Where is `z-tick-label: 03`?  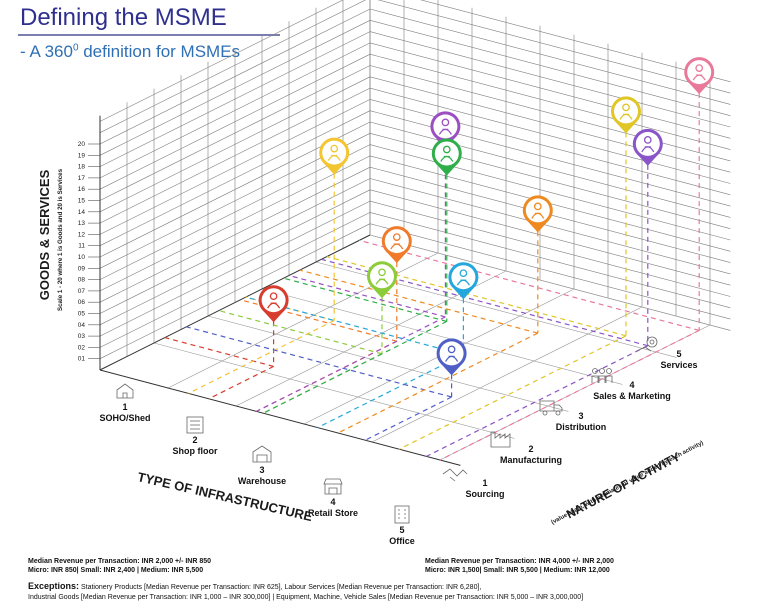 z-tick-label: 03 is located at coordinates (82, 336).